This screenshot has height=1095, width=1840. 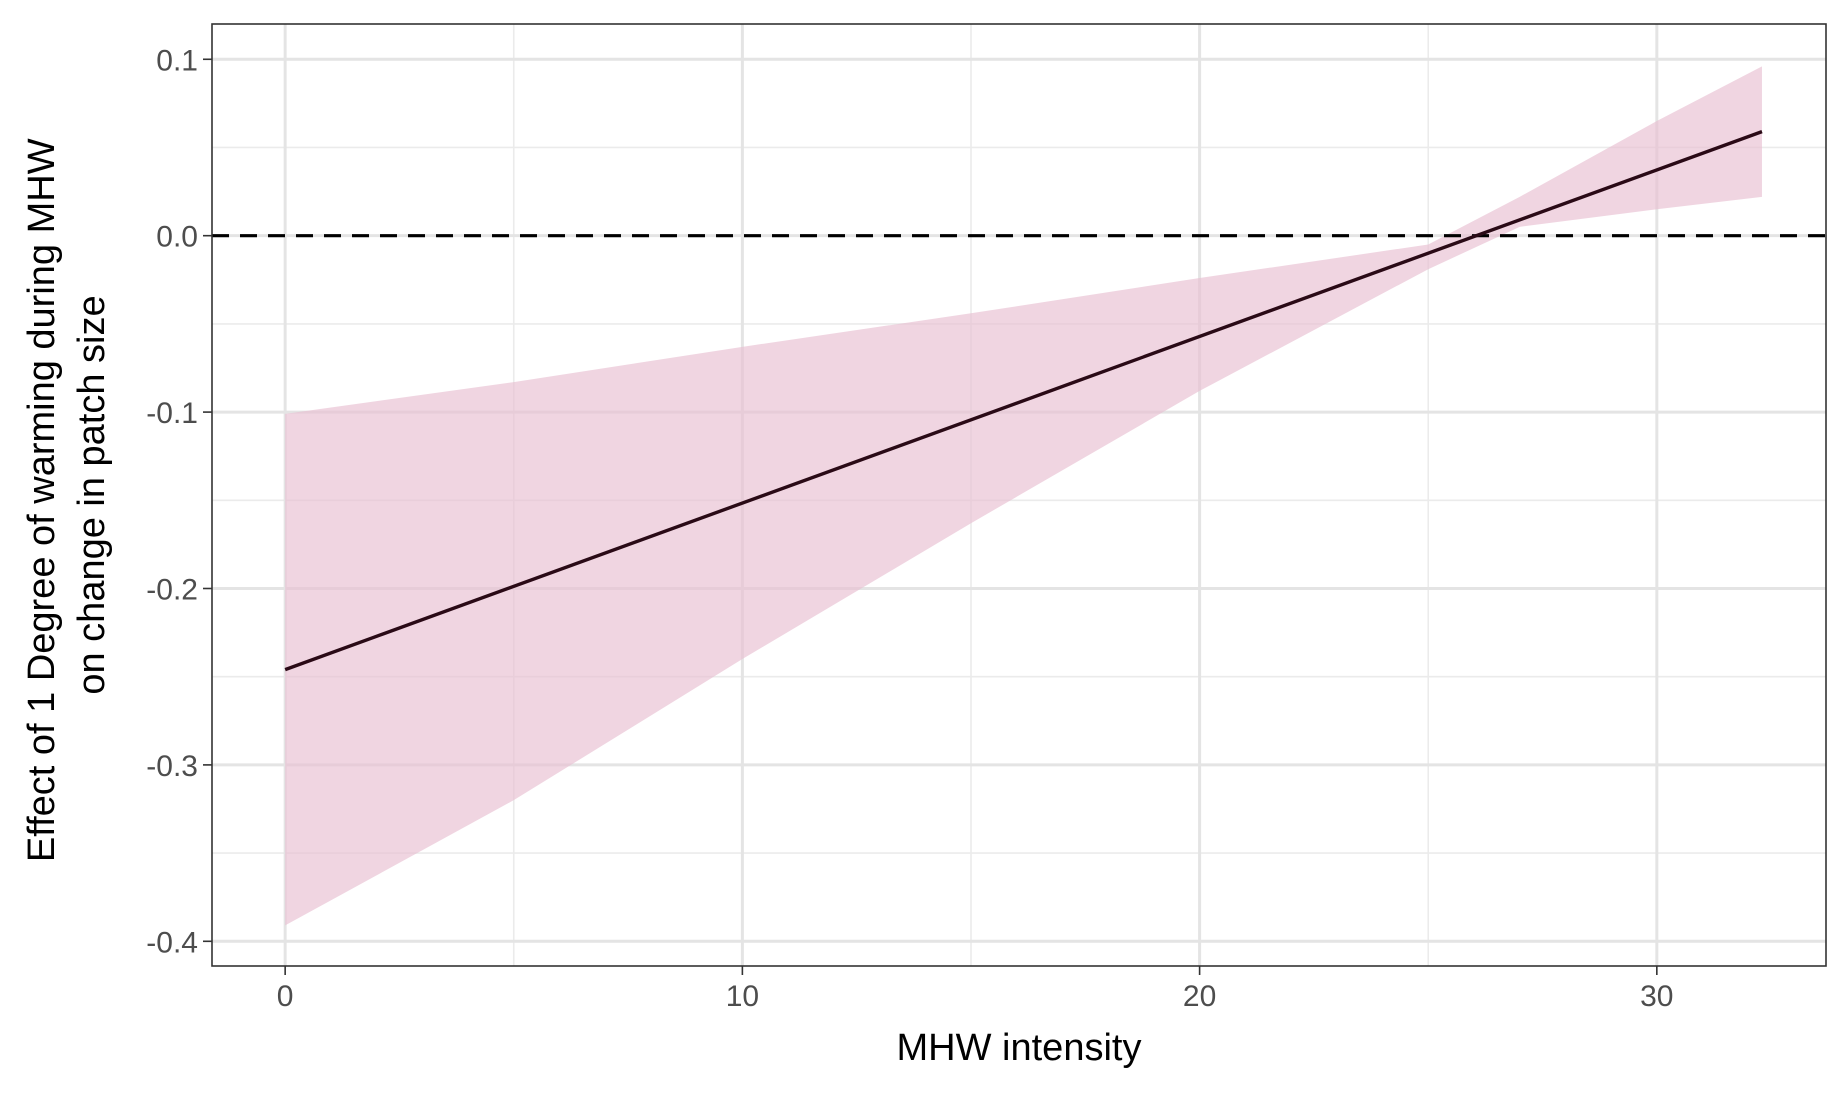 I want to click on x-axis-ticks: 0 10 20 30, so click(x=975, y=989).